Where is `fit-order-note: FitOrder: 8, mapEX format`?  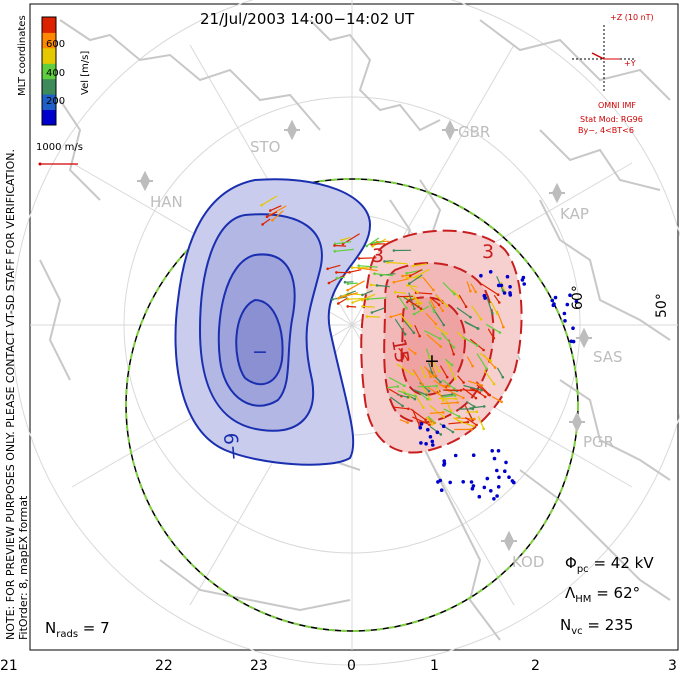
fit-order-note: FitOrder: 8, mapEX format is located at coordinates (23, 567).